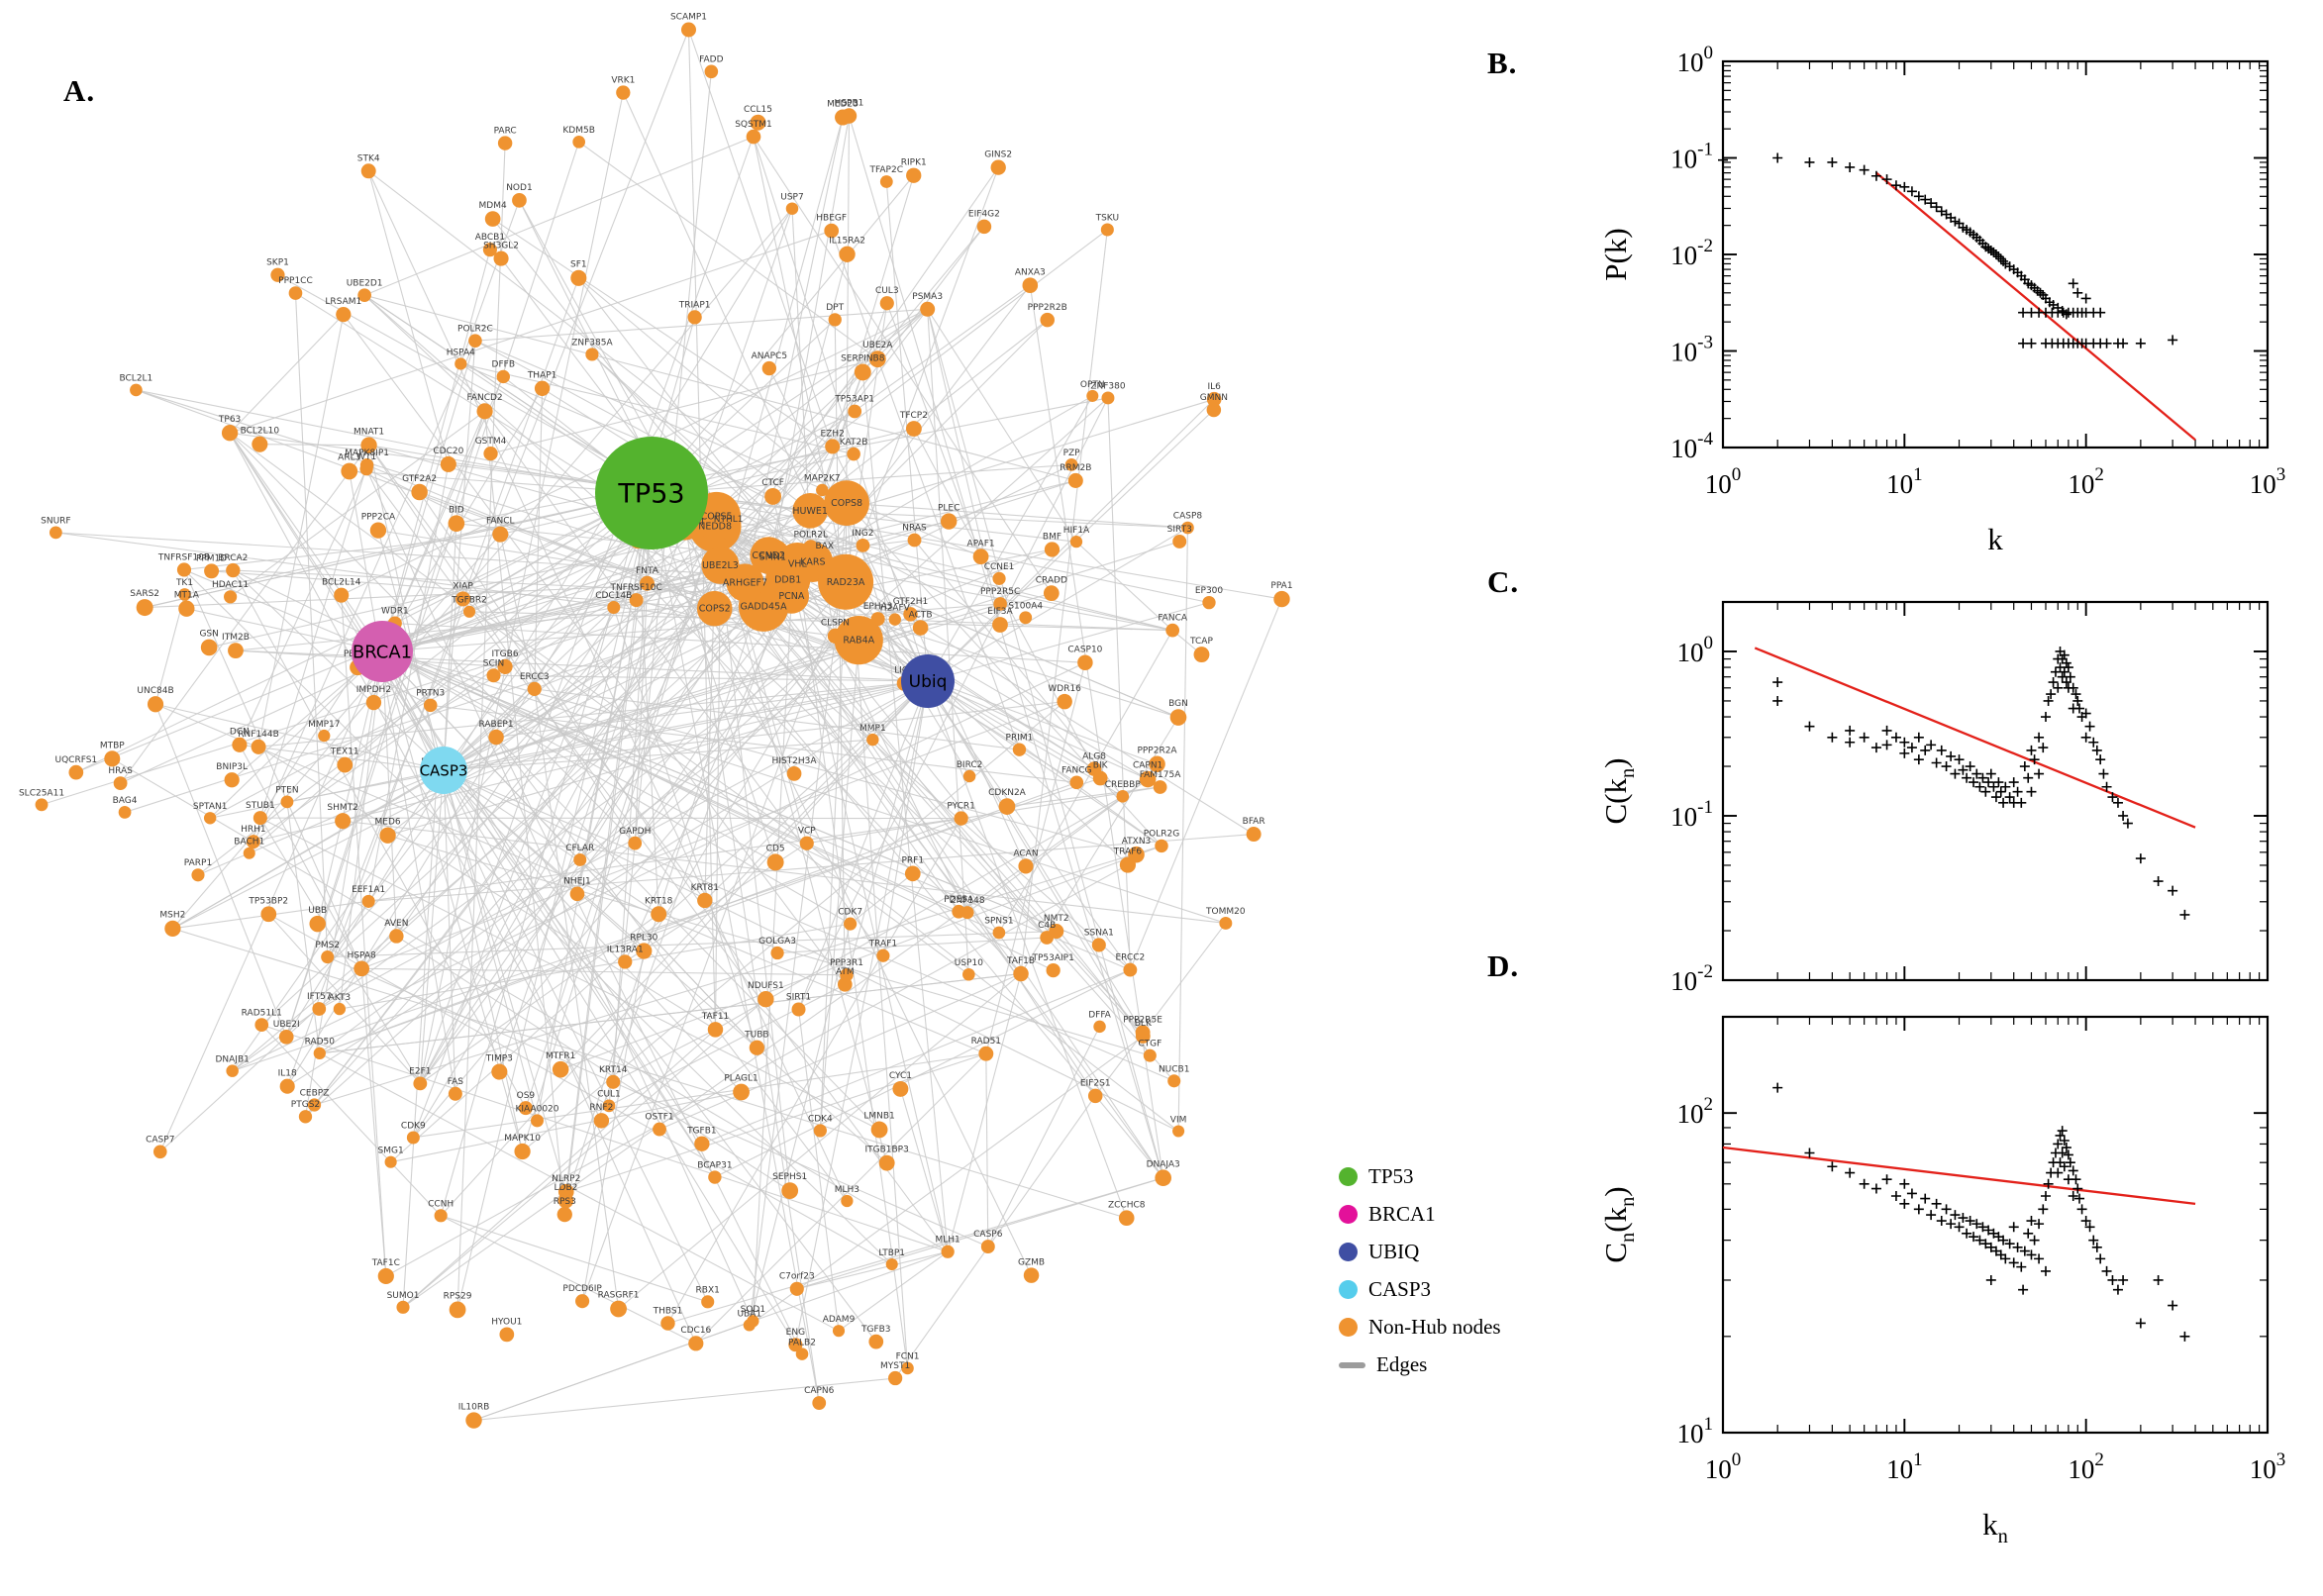 This screenshot has height=1596, width=2323. What do you see at coordinates (395, 611) in the screenshot?
I see `node-label: WDR1` at bounding box center [395, 611].